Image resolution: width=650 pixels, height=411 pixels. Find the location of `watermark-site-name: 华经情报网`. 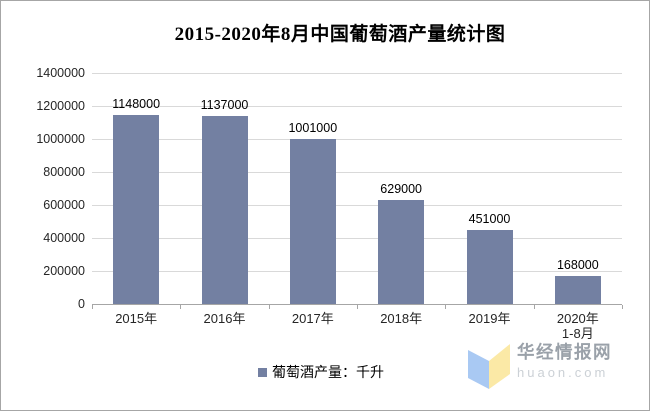

watermark-site-name: 华经情报网 is located at coordinates (564, 352).